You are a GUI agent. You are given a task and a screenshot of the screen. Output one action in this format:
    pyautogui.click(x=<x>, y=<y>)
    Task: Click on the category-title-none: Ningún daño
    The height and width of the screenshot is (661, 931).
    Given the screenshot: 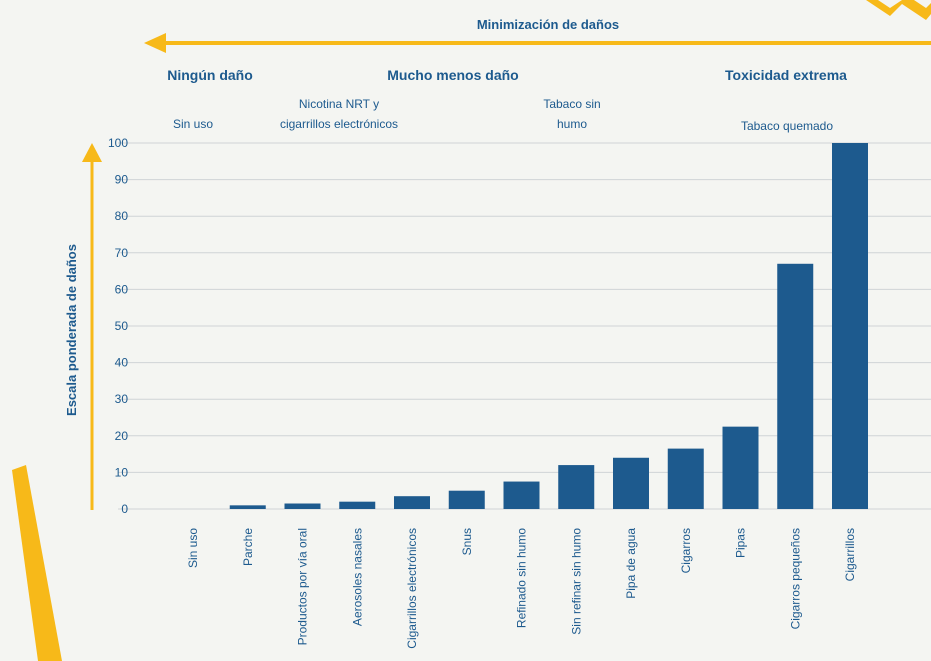 What is the action you would take?
    pyautogui.click(x=210, y=75)
    